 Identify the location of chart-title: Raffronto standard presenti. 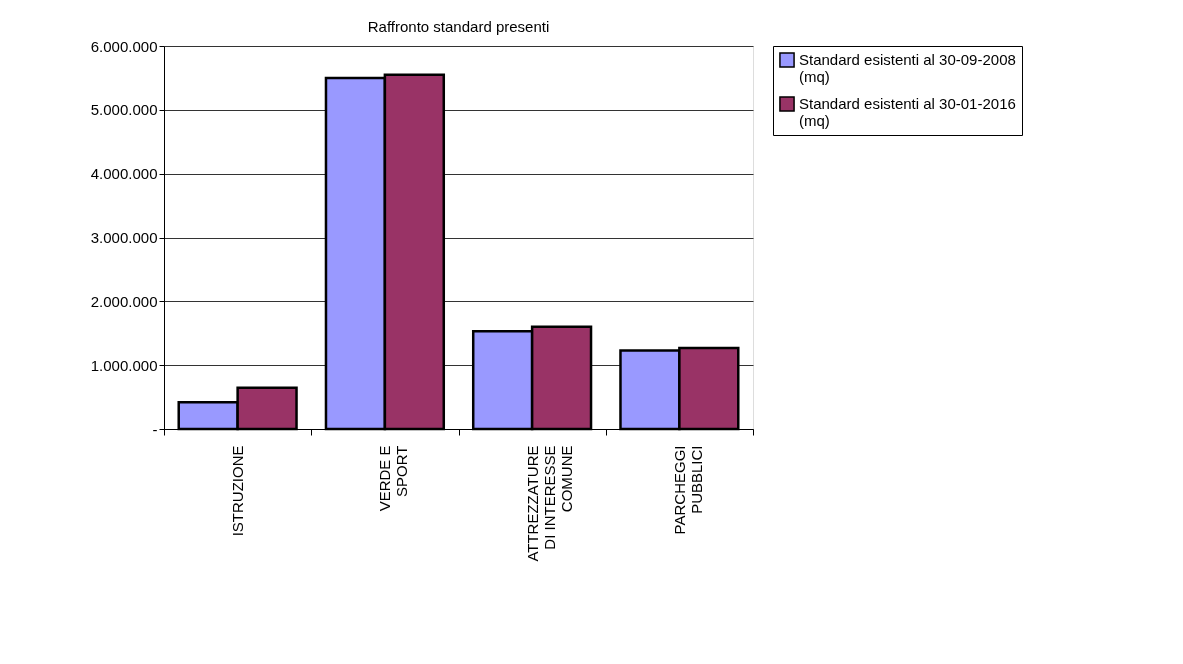
(458, 26).